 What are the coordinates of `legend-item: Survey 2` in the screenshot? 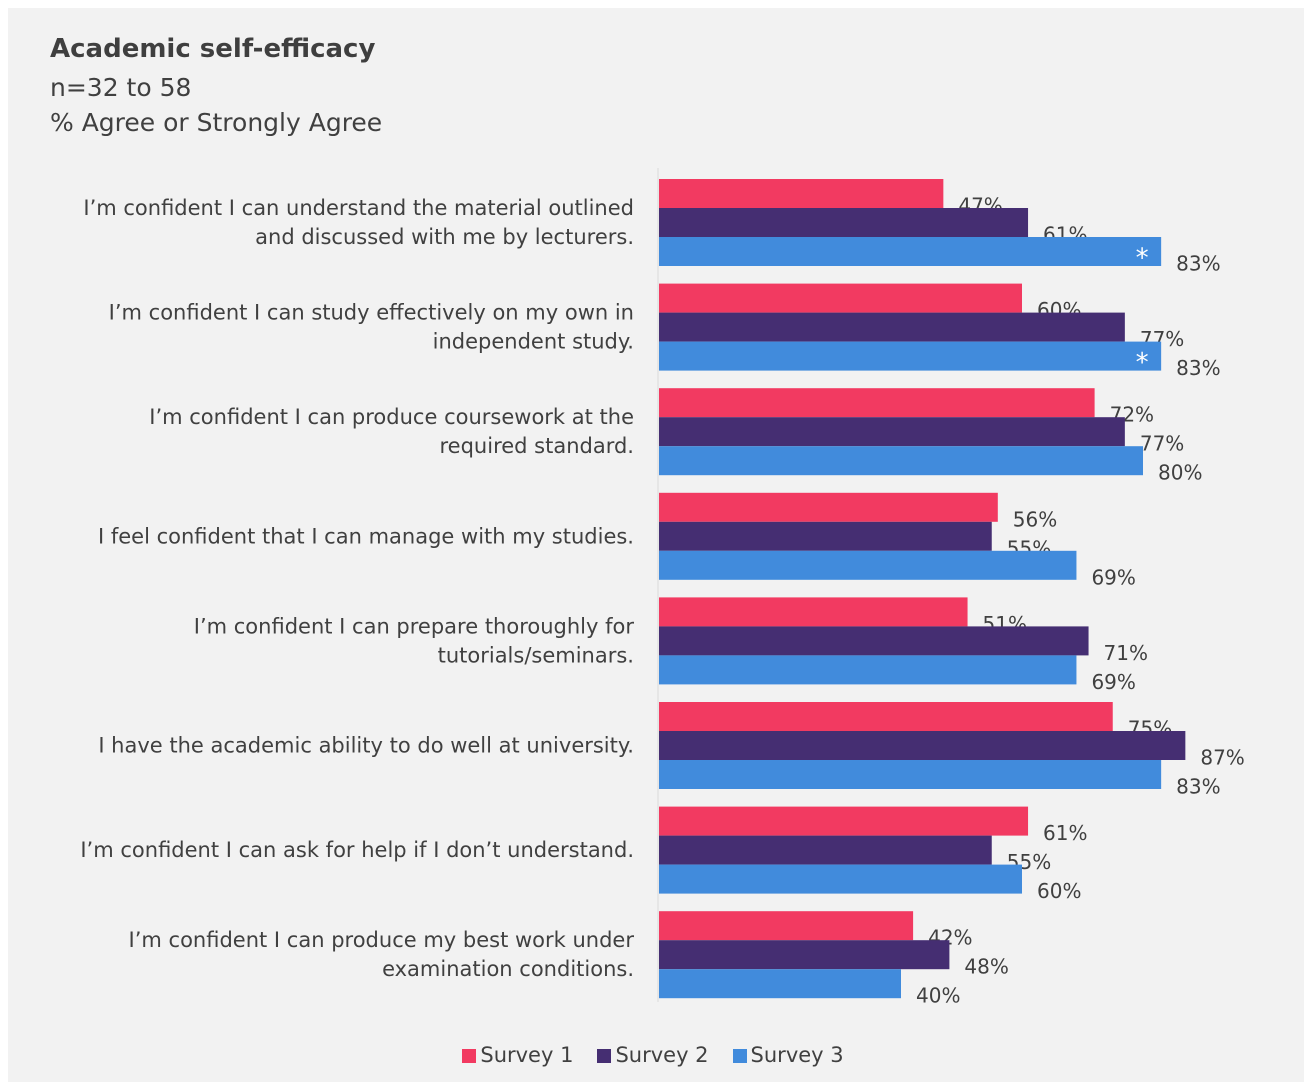 It's located at (653, 1055).